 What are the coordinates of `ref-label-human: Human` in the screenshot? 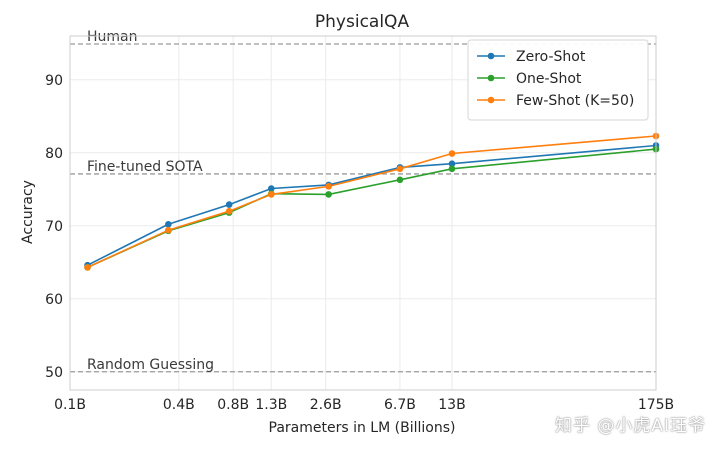 It's located at (112, 37).